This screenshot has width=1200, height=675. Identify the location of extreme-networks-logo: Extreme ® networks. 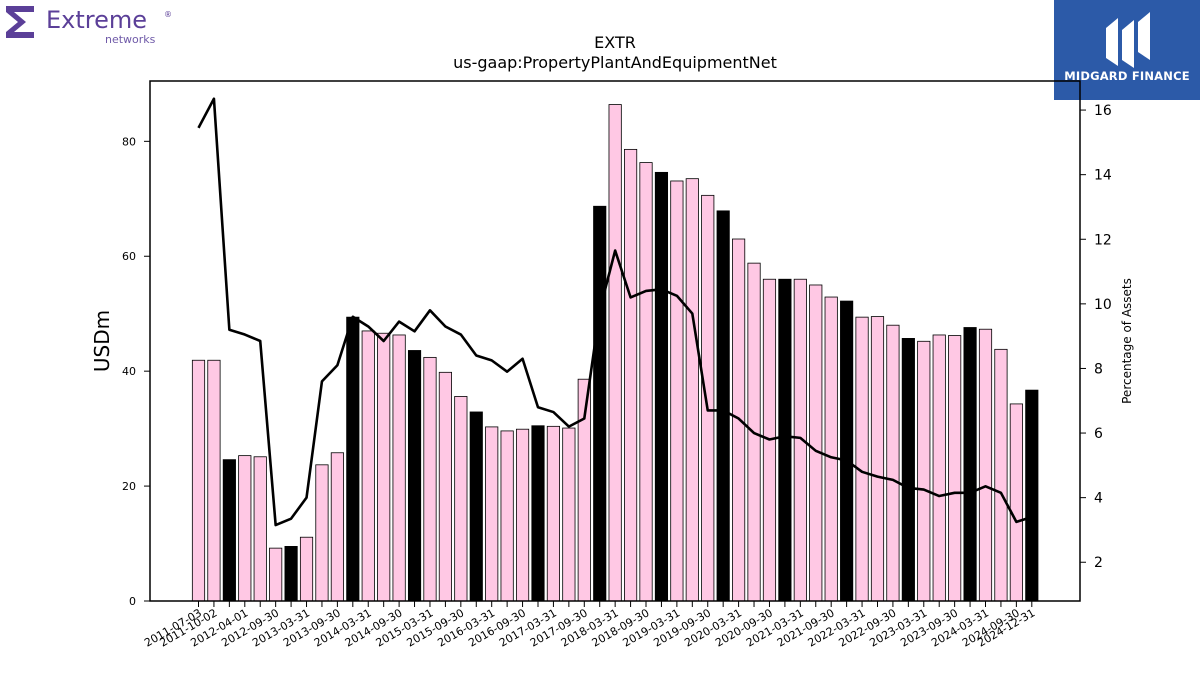
(89, 26).